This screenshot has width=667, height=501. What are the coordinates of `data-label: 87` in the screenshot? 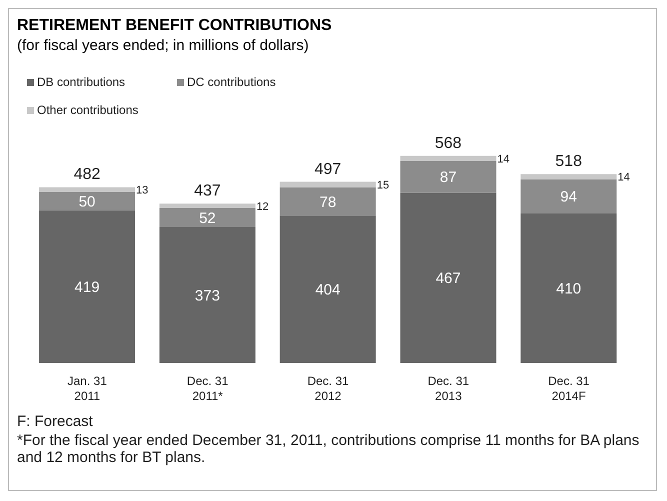 It's located at (448, 177).